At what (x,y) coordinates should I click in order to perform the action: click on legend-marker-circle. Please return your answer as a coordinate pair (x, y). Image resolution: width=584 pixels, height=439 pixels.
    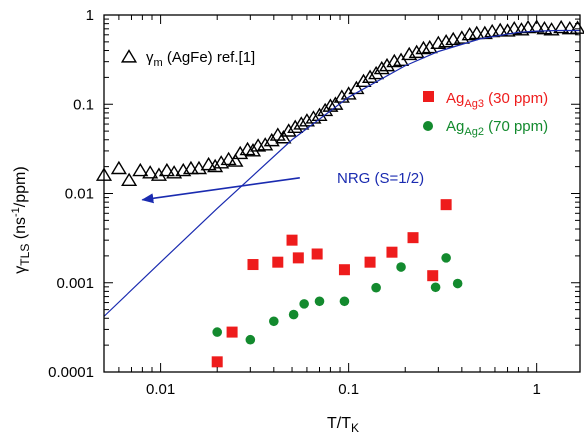
    Looking at the image, I should click on (428, 126).